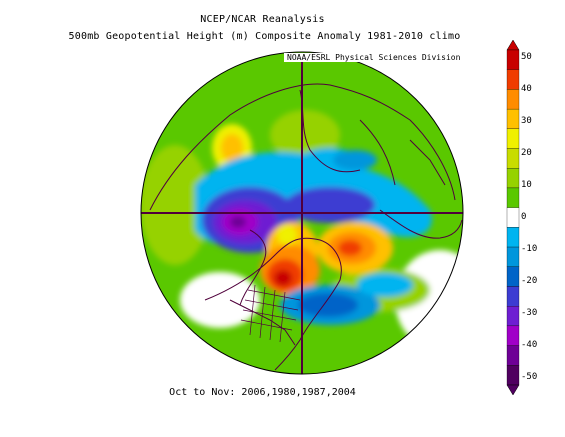  What do you see at coordinates (529, 313) in the screenshot?
I see `colorbar-tick-label: -30` at bounding box center [529, 313].